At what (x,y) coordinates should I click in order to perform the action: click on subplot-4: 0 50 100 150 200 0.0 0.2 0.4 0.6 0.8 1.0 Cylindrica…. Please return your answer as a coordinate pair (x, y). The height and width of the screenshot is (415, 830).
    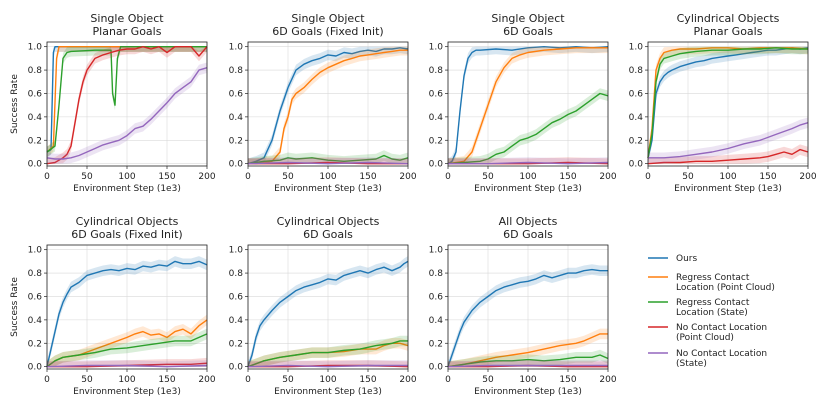
    Looking at the image, I should click on (723, 103).